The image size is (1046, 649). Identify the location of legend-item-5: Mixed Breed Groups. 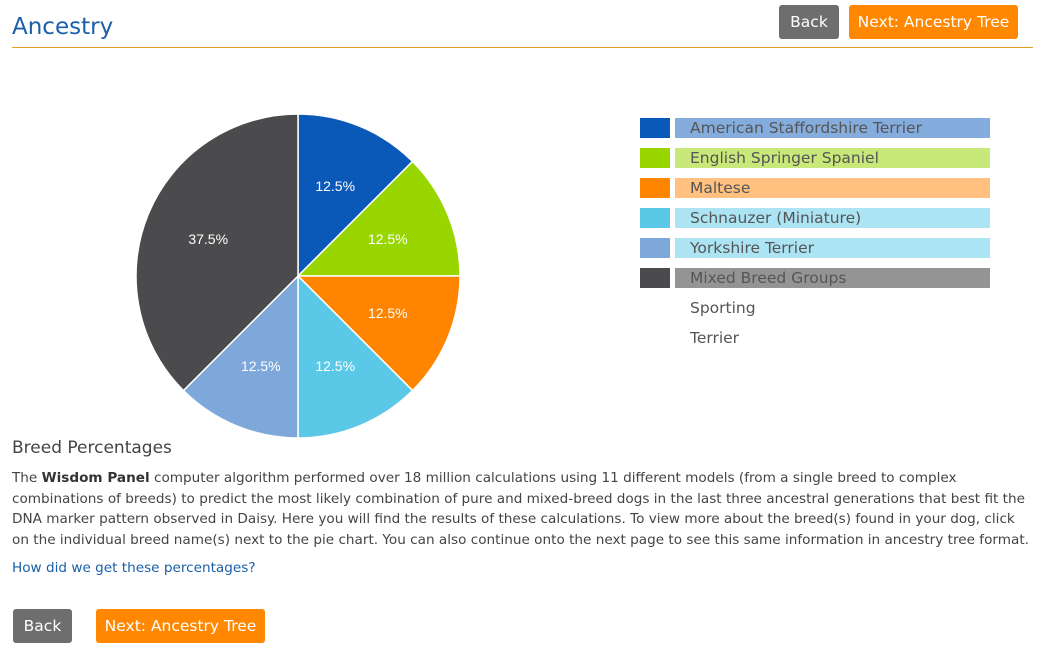
(816, 278).